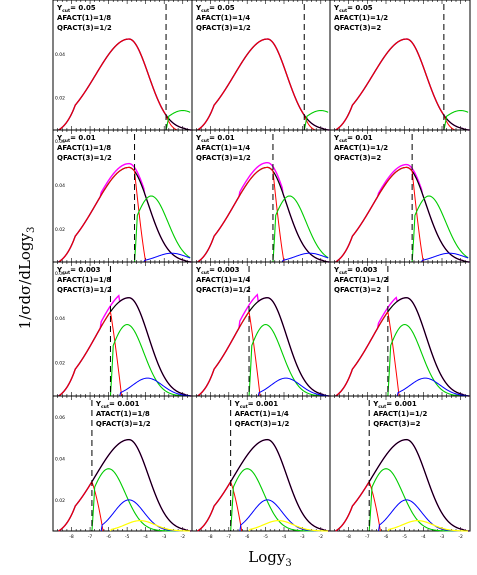 This screenshot has height=575, width=477. What do you see at coordinates (215, 9) in the screenshot?
I see `panel-ycut-label: Ycut= 0.05` at bounding box center [215, 9].